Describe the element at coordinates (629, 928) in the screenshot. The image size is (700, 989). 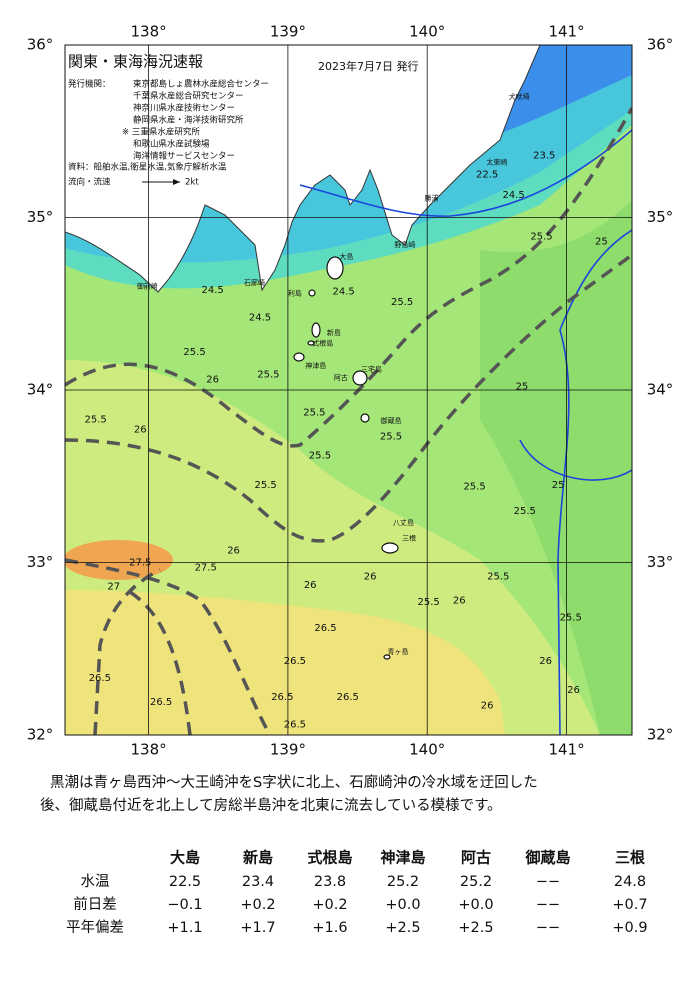
I see `table-cell: +0.9` at that location.